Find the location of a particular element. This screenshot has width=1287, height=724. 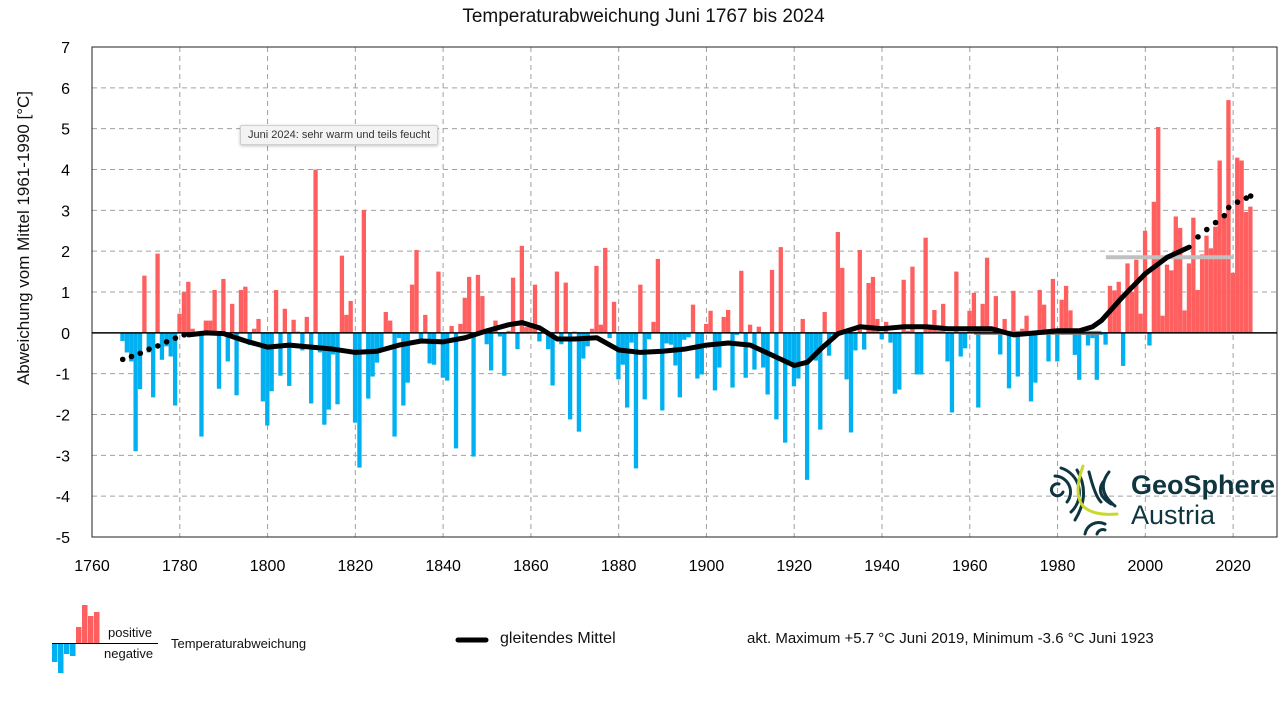

legend-positive: positive is located at coordinates (130, 632).